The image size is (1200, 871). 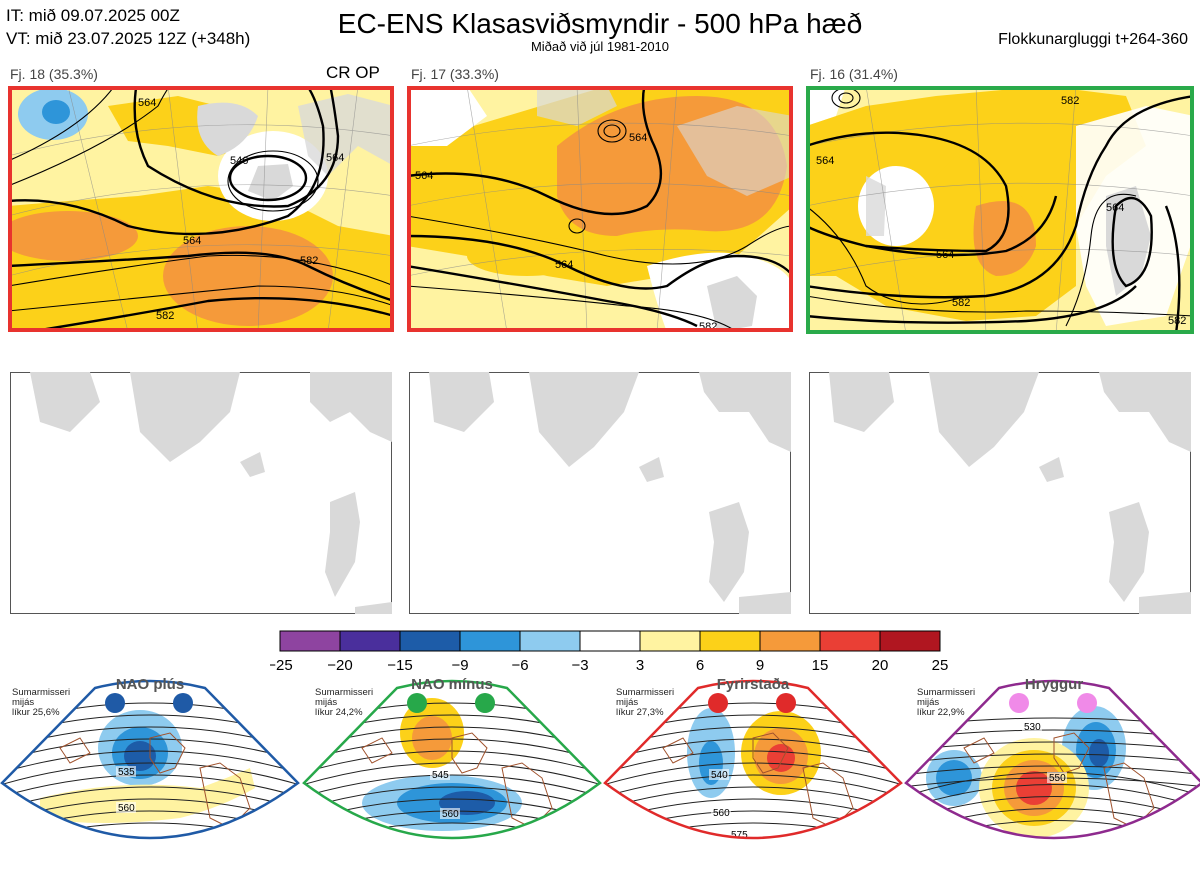 I want to click on colorbar-tick-label: −9, so click(x=459, y=665).